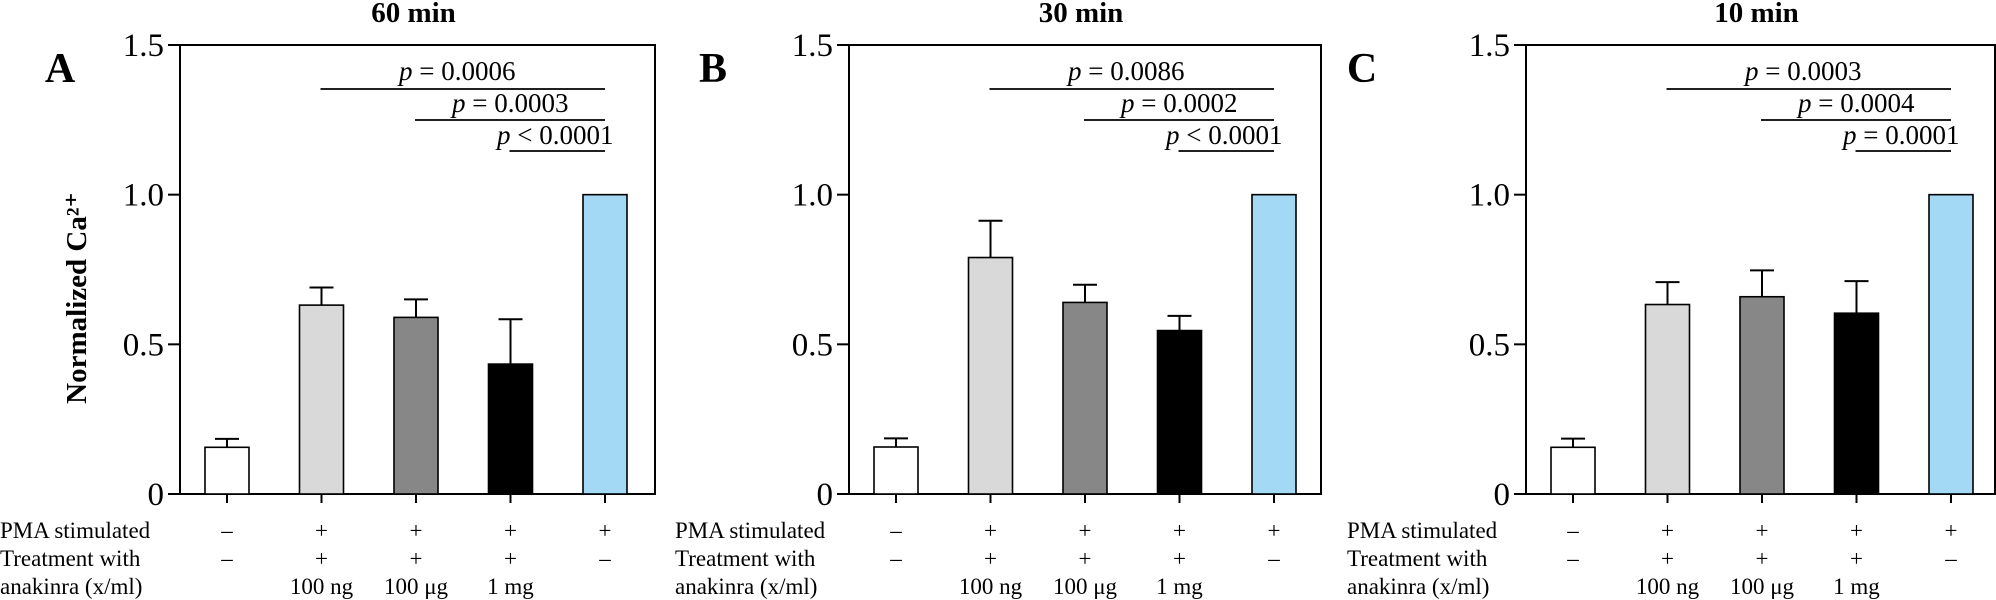  I want to click on panel-title: 10 min, so click(1756, 14).